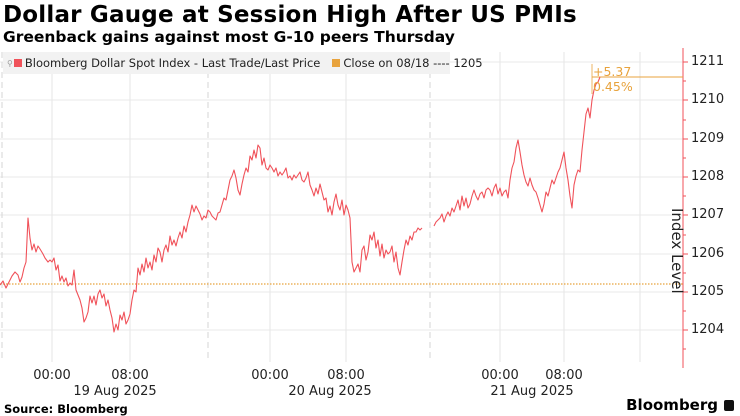  What do you see at coordinates (115, 391) in the screenshot?
I see `x-date-label: 19 Aug 2025` at bounding box center [115, 391].